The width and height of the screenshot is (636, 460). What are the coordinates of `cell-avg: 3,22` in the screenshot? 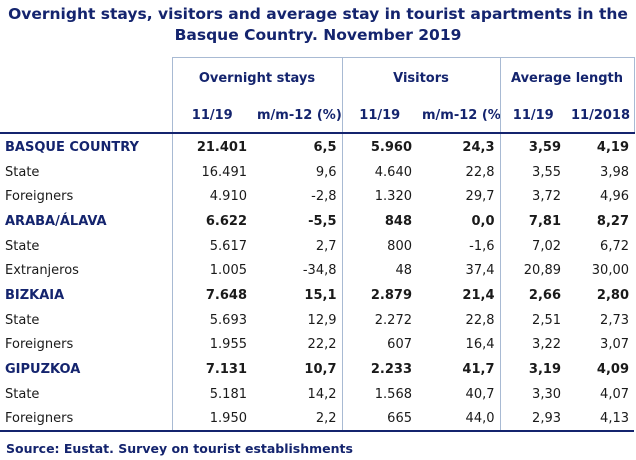 It's located at (532, 344).